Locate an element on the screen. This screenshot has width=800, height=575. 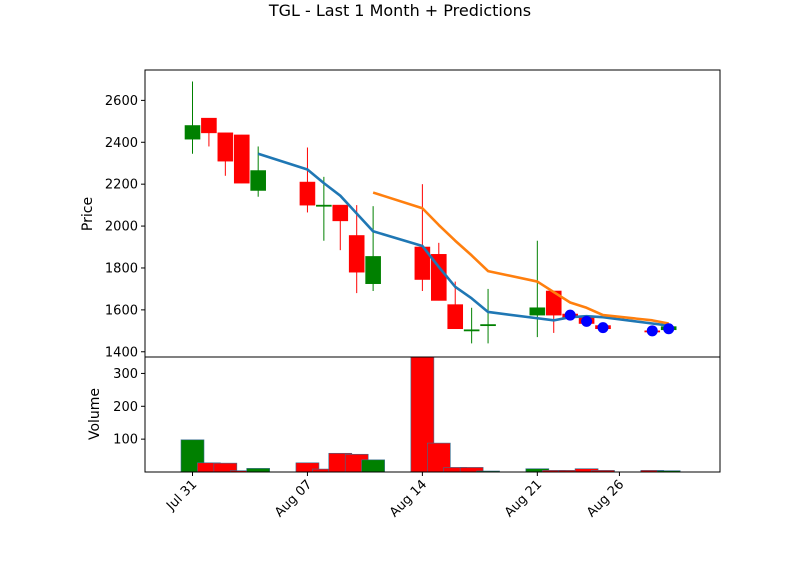
volume-axis-label: Volume is located at coordinates (95, 414).